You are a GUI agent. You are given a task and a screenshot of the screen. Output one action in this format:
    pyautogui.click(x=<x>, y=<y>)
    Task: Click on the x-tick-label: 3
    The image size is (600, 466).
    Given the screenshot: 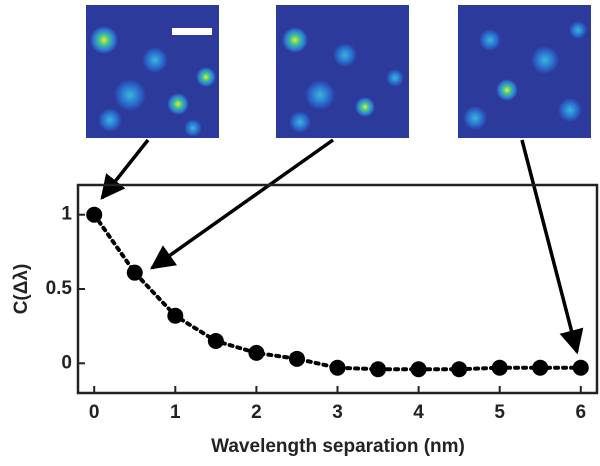 What is the action you would take?
    pyautogui.click(x=337, y=412)
    